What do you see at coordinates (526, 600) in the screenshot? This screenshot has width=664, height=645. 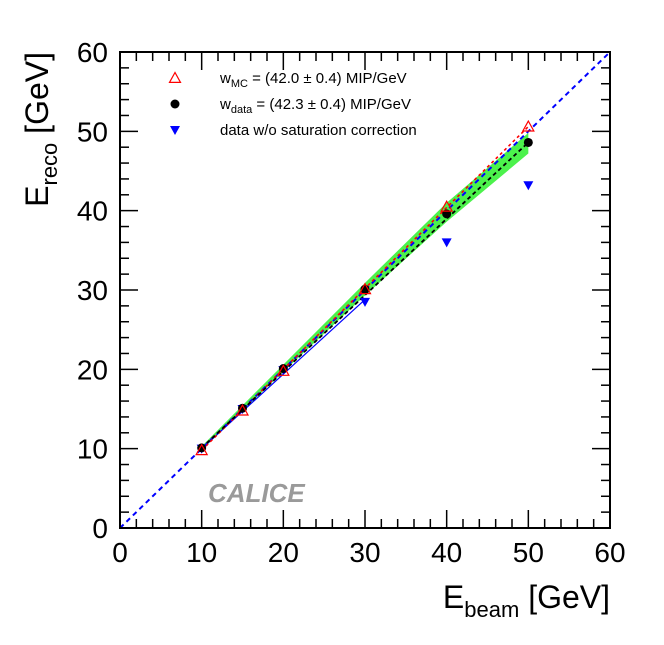 I see `x-axis-title: Ebeam [GeV]` at bounding box center [526, 600].